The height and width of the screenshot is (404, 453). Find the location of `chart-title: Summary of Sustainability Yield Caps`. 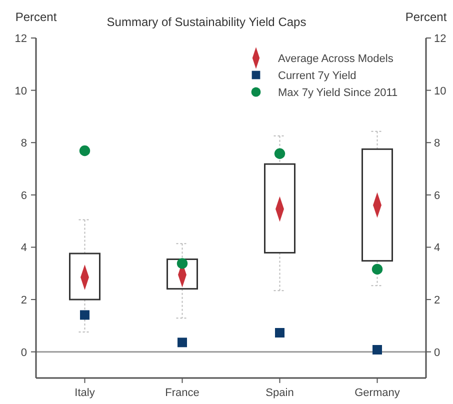

chart-title: Summary of Sustainability Yield Caps is located at coordinates (206, 22).